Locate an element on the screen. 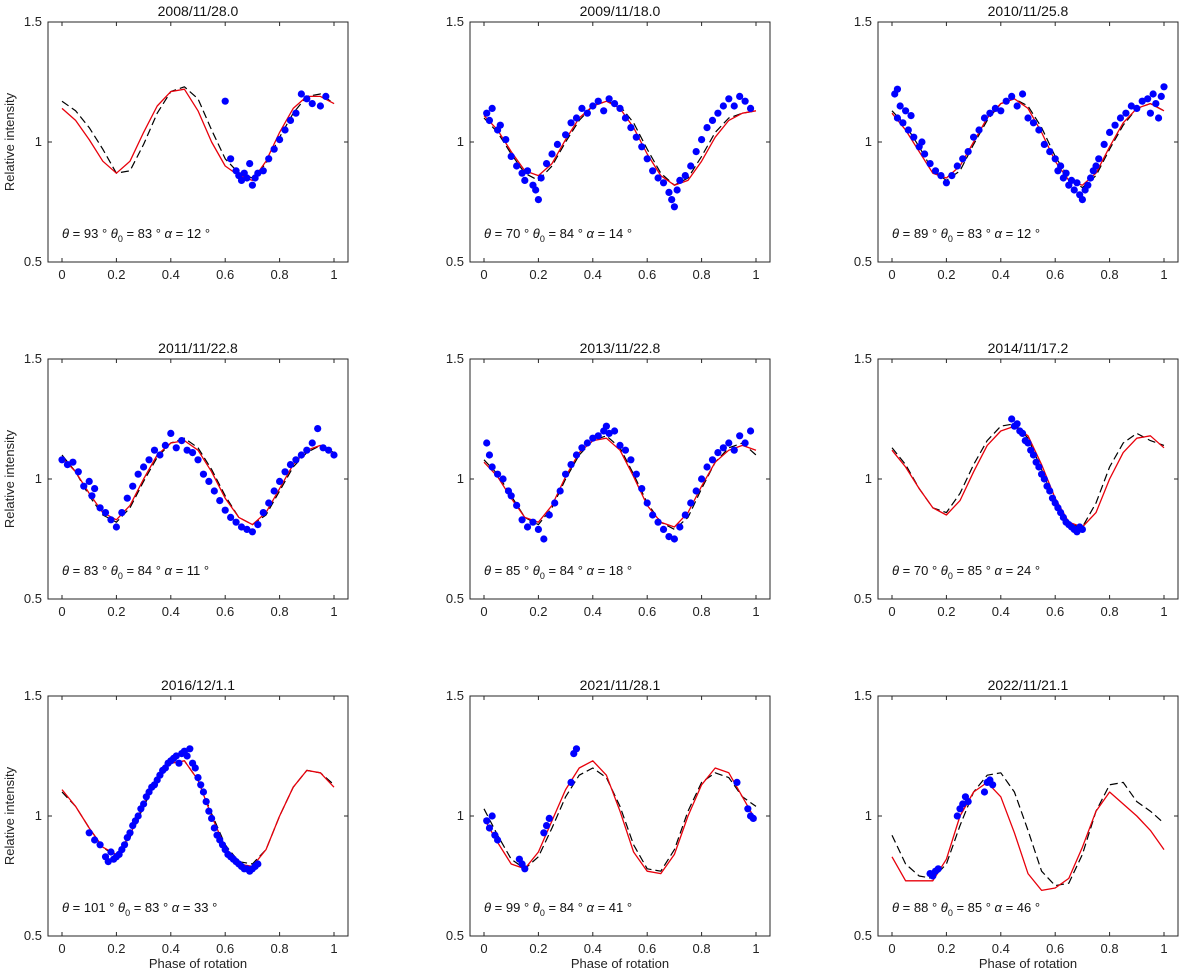 Image resolution: width=1200 pixels, height=977 pixels. theta0-value: = 84 ° is located at coordinates (142, 570).